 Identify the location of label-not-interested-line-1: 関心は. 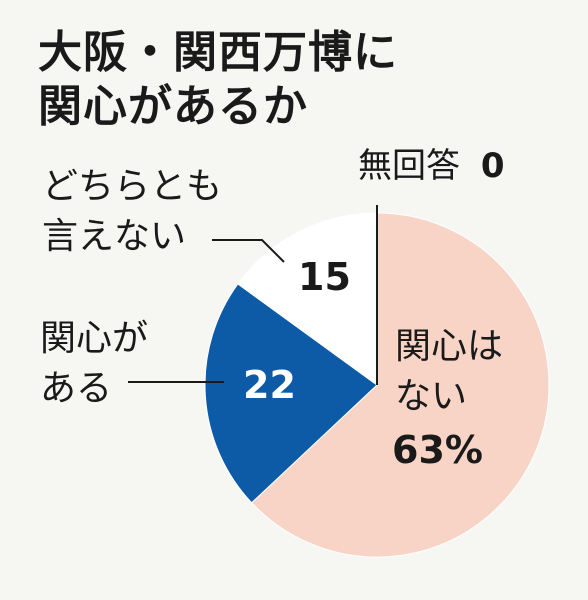
(449, 346).